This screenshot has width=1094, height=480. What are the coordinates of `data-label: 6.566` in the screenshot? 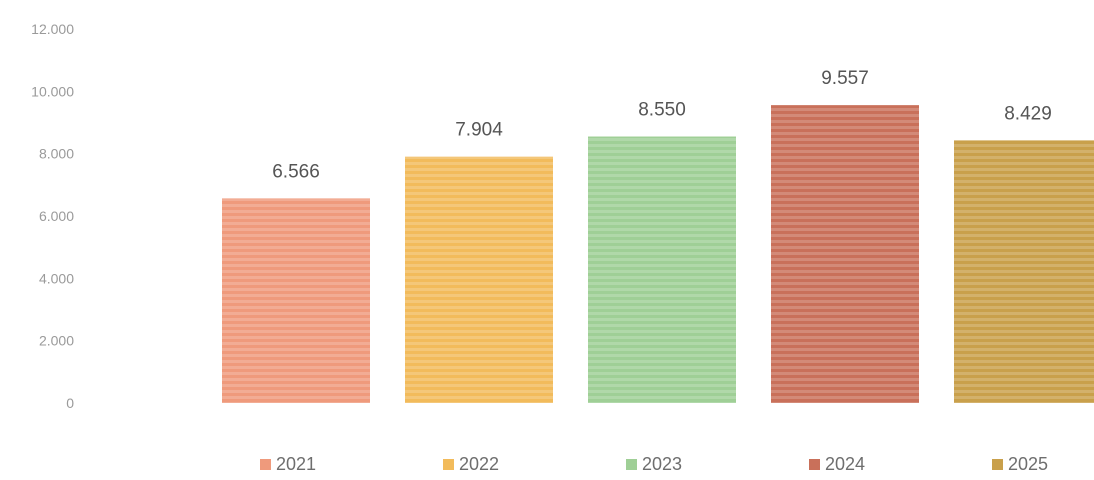 It's located at (296, 171).